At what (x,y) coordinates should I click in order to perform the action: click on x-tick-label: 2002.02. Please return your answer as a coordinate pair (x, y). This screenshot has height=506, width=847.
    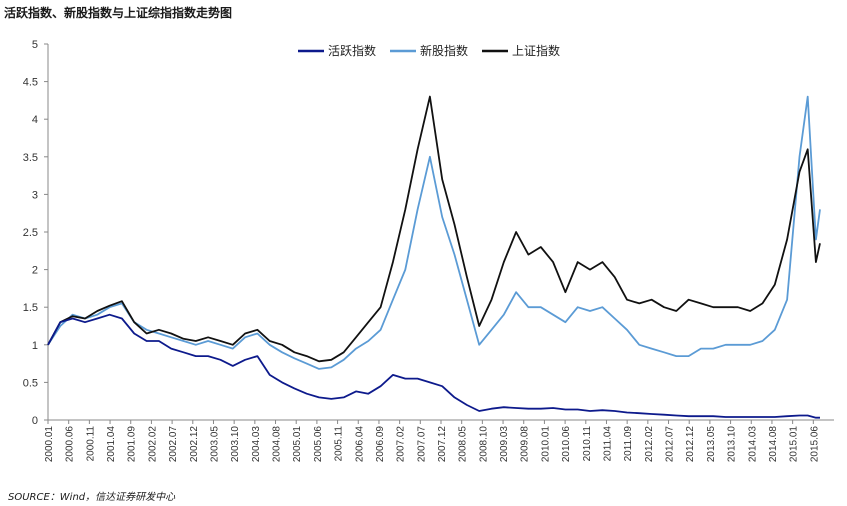
    Looking at the image, I should click on (152, 444).